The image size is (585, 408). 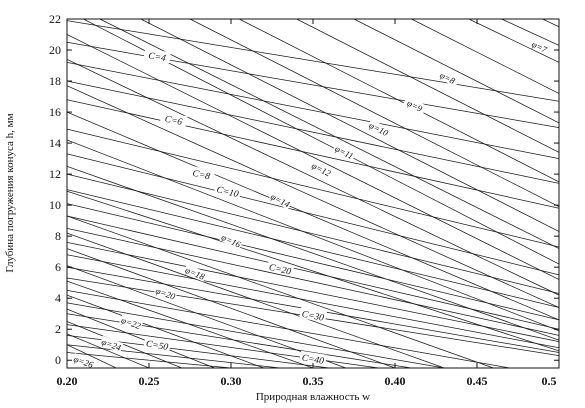 What do you see at coordinates (55, 174) in the screenshot?
I see `y-tick-label: 12` at bounding box center [55, 174].